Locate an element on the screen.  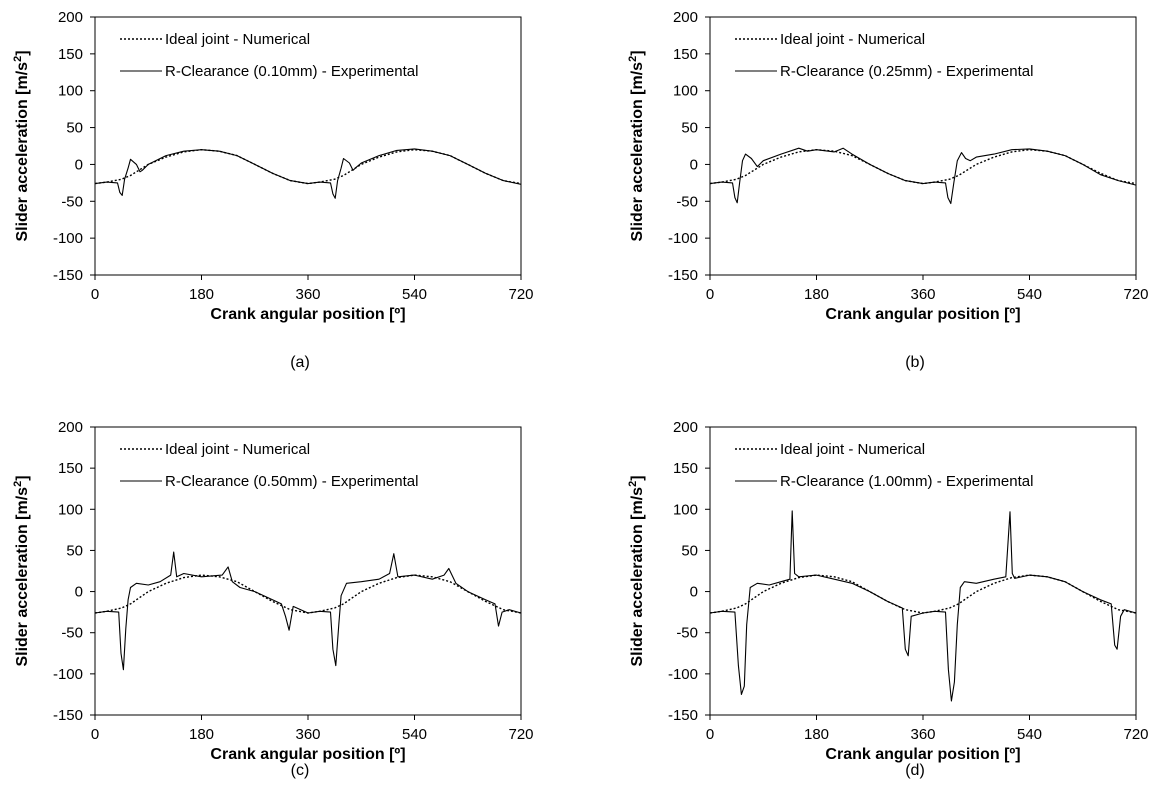
panel-caption: (b) is located at coordinates (915, 362).